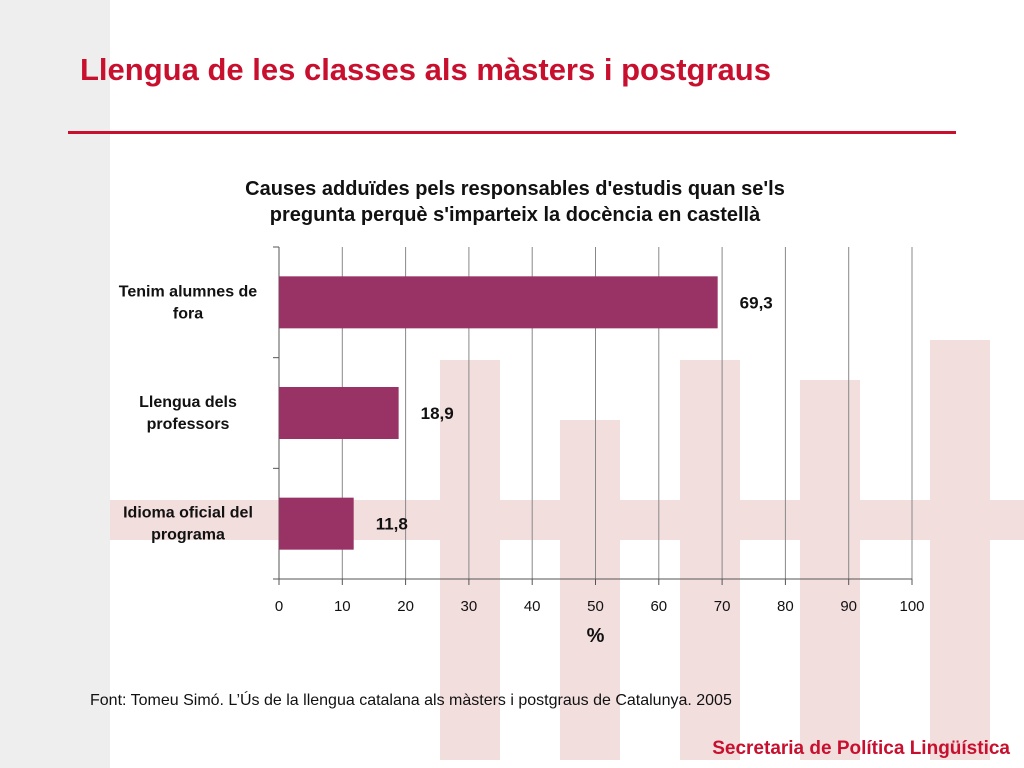 This screenshot has width=1024, height=768. Describe the element at coordinates (279, 606) in the screenshot. I see `x-tick-label-0: 0` at that location.